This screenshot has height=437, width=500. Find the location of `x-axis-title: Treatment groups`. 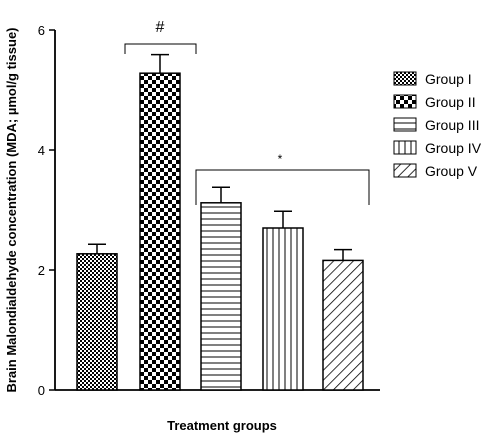

x-axis-title: Treatment groups is located at coordinates (222, 425).